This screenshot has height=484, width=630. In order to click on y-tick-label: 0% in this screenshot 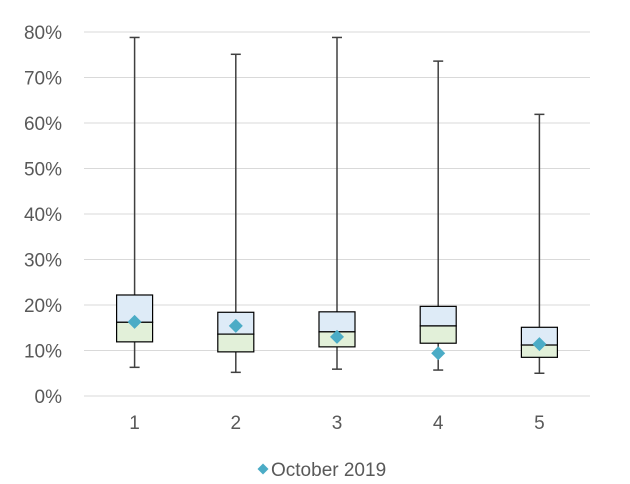, I will do `click(49, 397)`.